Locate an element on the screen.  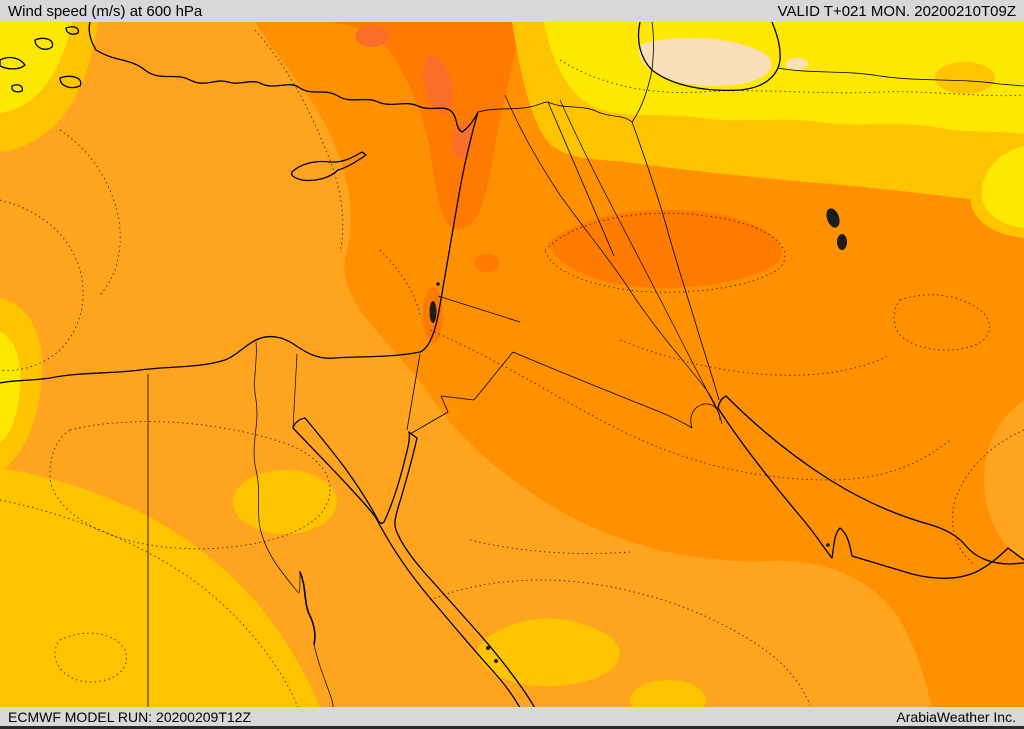
border-iraq-saudi is located at coordinates (602, 390).